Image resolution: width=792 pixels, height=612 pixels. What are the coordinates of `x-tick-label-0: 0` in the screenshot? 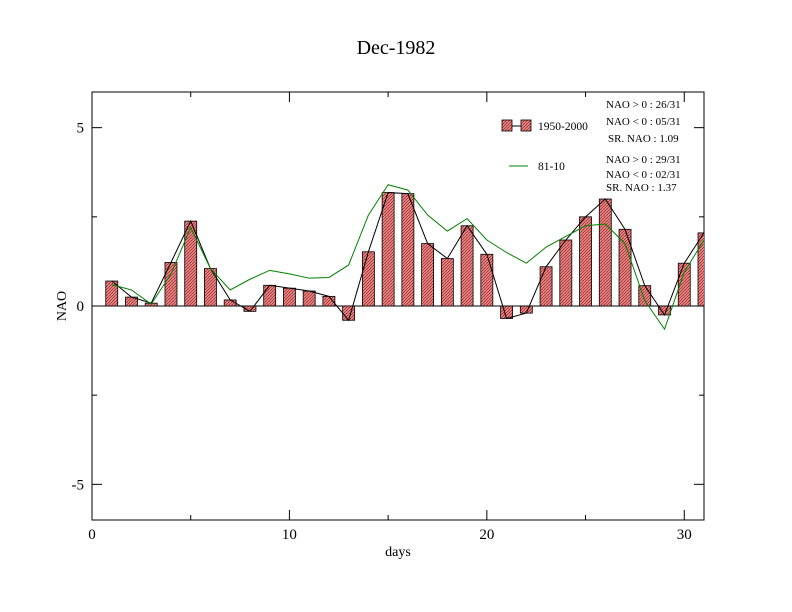 It's located at (92, 535).